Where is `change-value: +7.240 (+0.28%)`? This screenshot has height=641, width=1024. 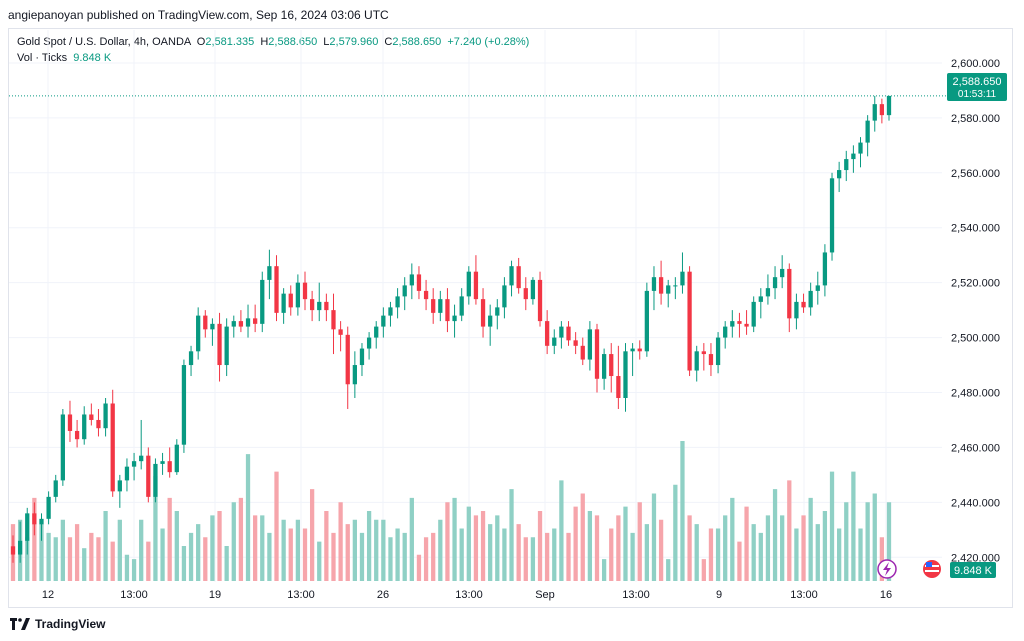 change-value: +7.240 (+0.28%) is located at coordinates (488, 42).